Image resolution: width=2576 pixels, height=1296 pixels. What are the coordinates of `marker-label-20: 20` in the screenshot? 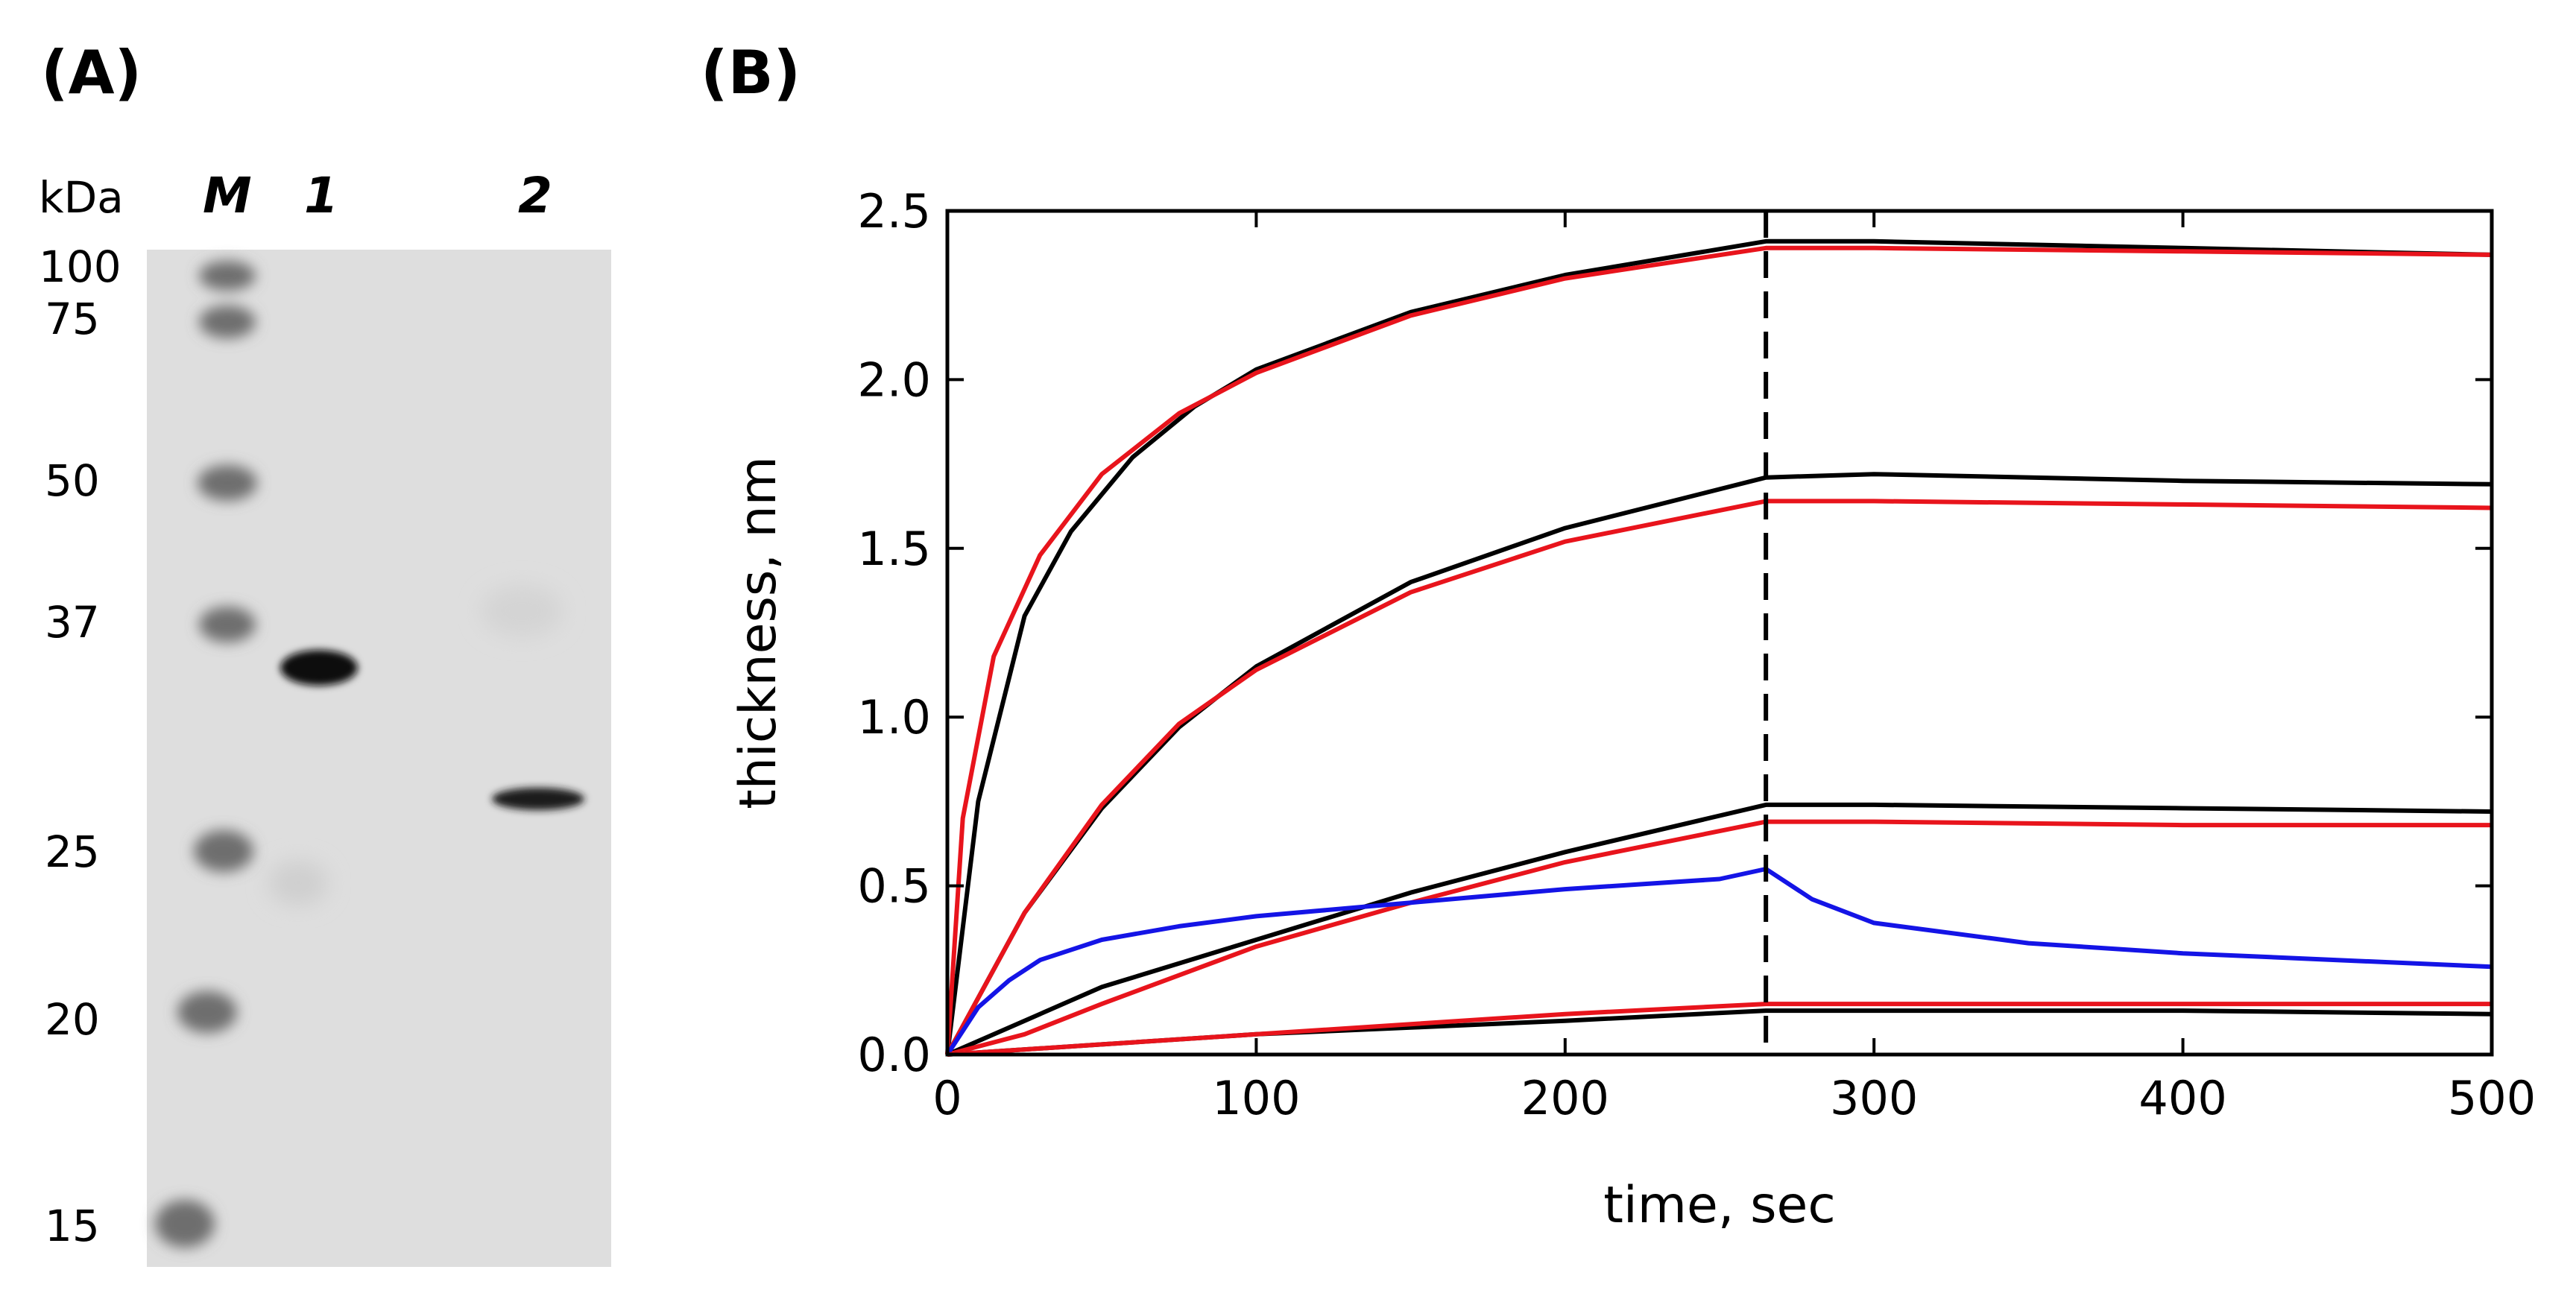 It's located at (72, 1020).